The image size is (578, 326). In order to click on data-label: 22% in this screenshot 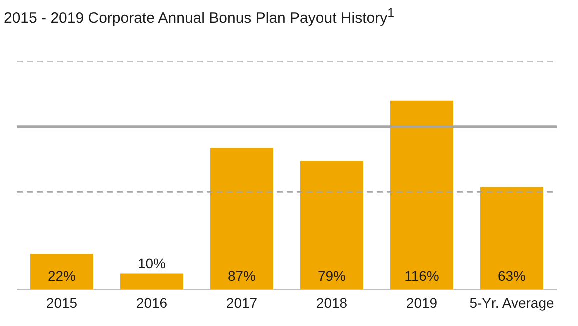, I will do `click(62, 276)`.